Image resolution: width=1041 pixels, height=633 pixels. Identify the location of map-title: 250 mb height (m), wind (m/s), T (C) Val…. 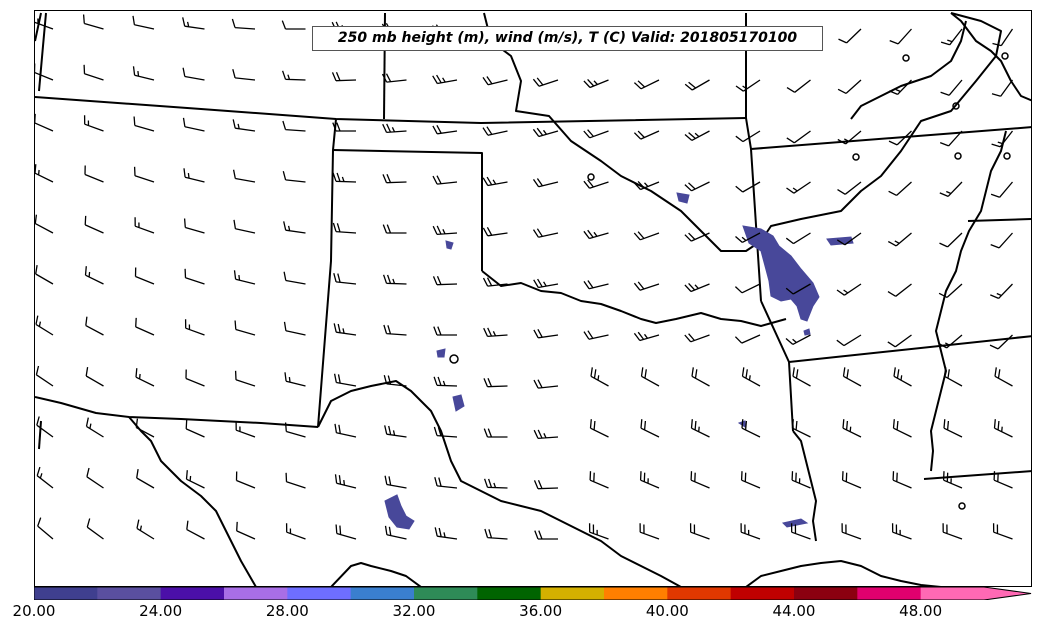
(567, 38).